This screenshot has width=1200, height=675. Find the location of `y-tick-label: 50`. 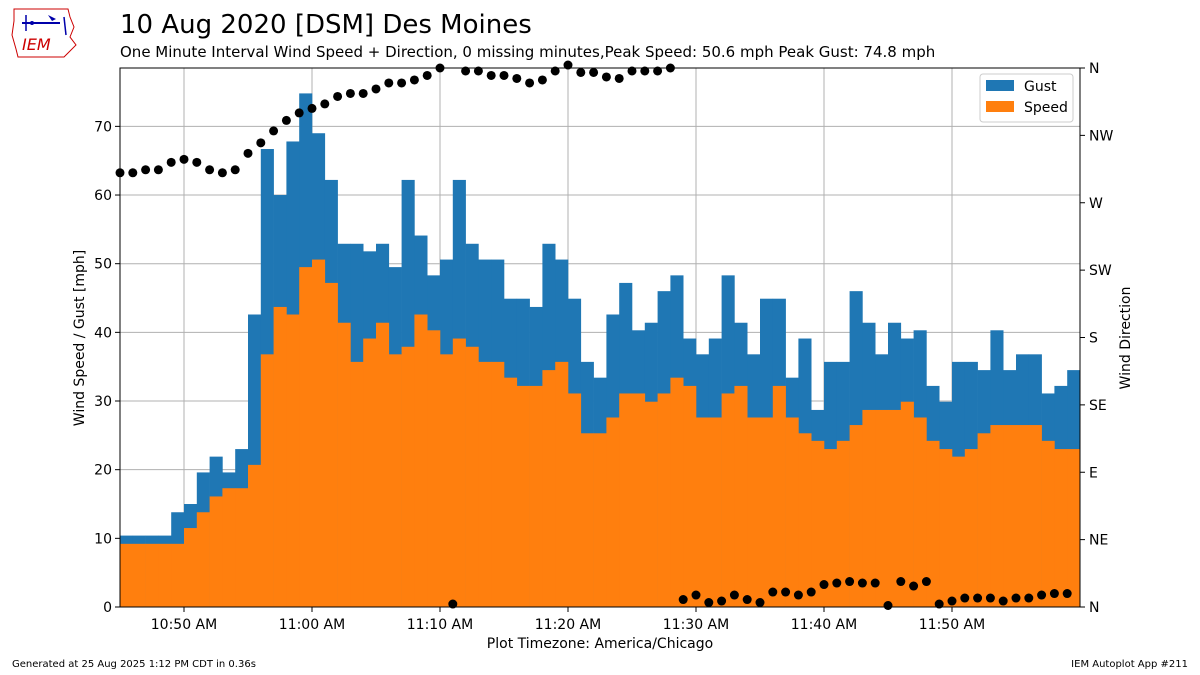

y-tick-label: 50 is located at coordinates (103, 265).